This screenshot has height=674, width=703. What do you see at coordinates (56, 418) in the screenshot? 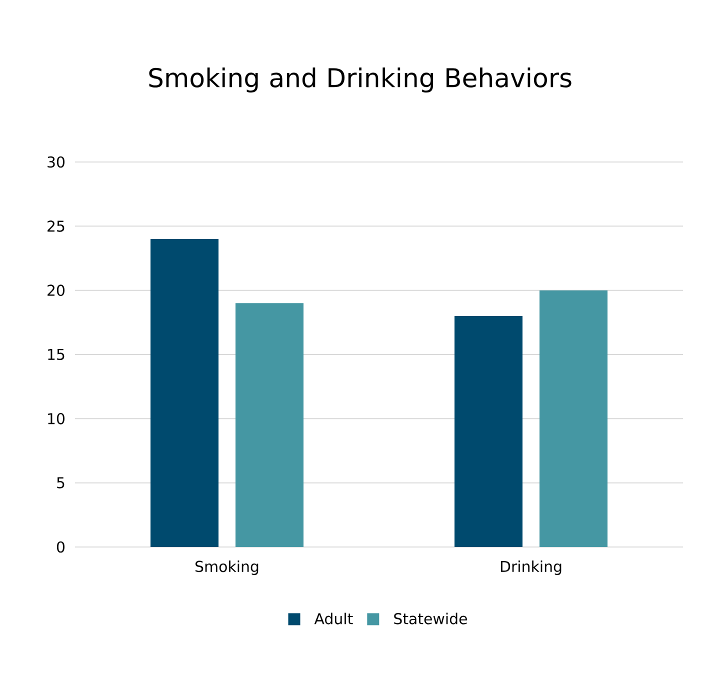
I see `y-tick-label: 10` at bounding box center [56, 418].